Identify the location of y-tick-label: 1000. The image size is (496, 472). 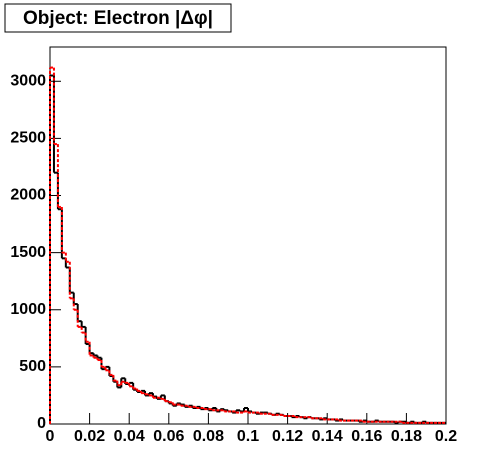
(28, 309).